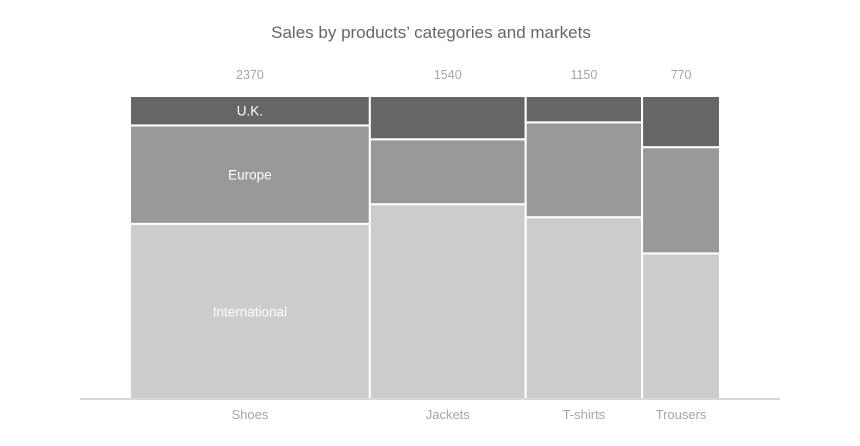 This screenshot has height=446, width=860. I want to click on segment-shoes-u-k, so click(250, 111).